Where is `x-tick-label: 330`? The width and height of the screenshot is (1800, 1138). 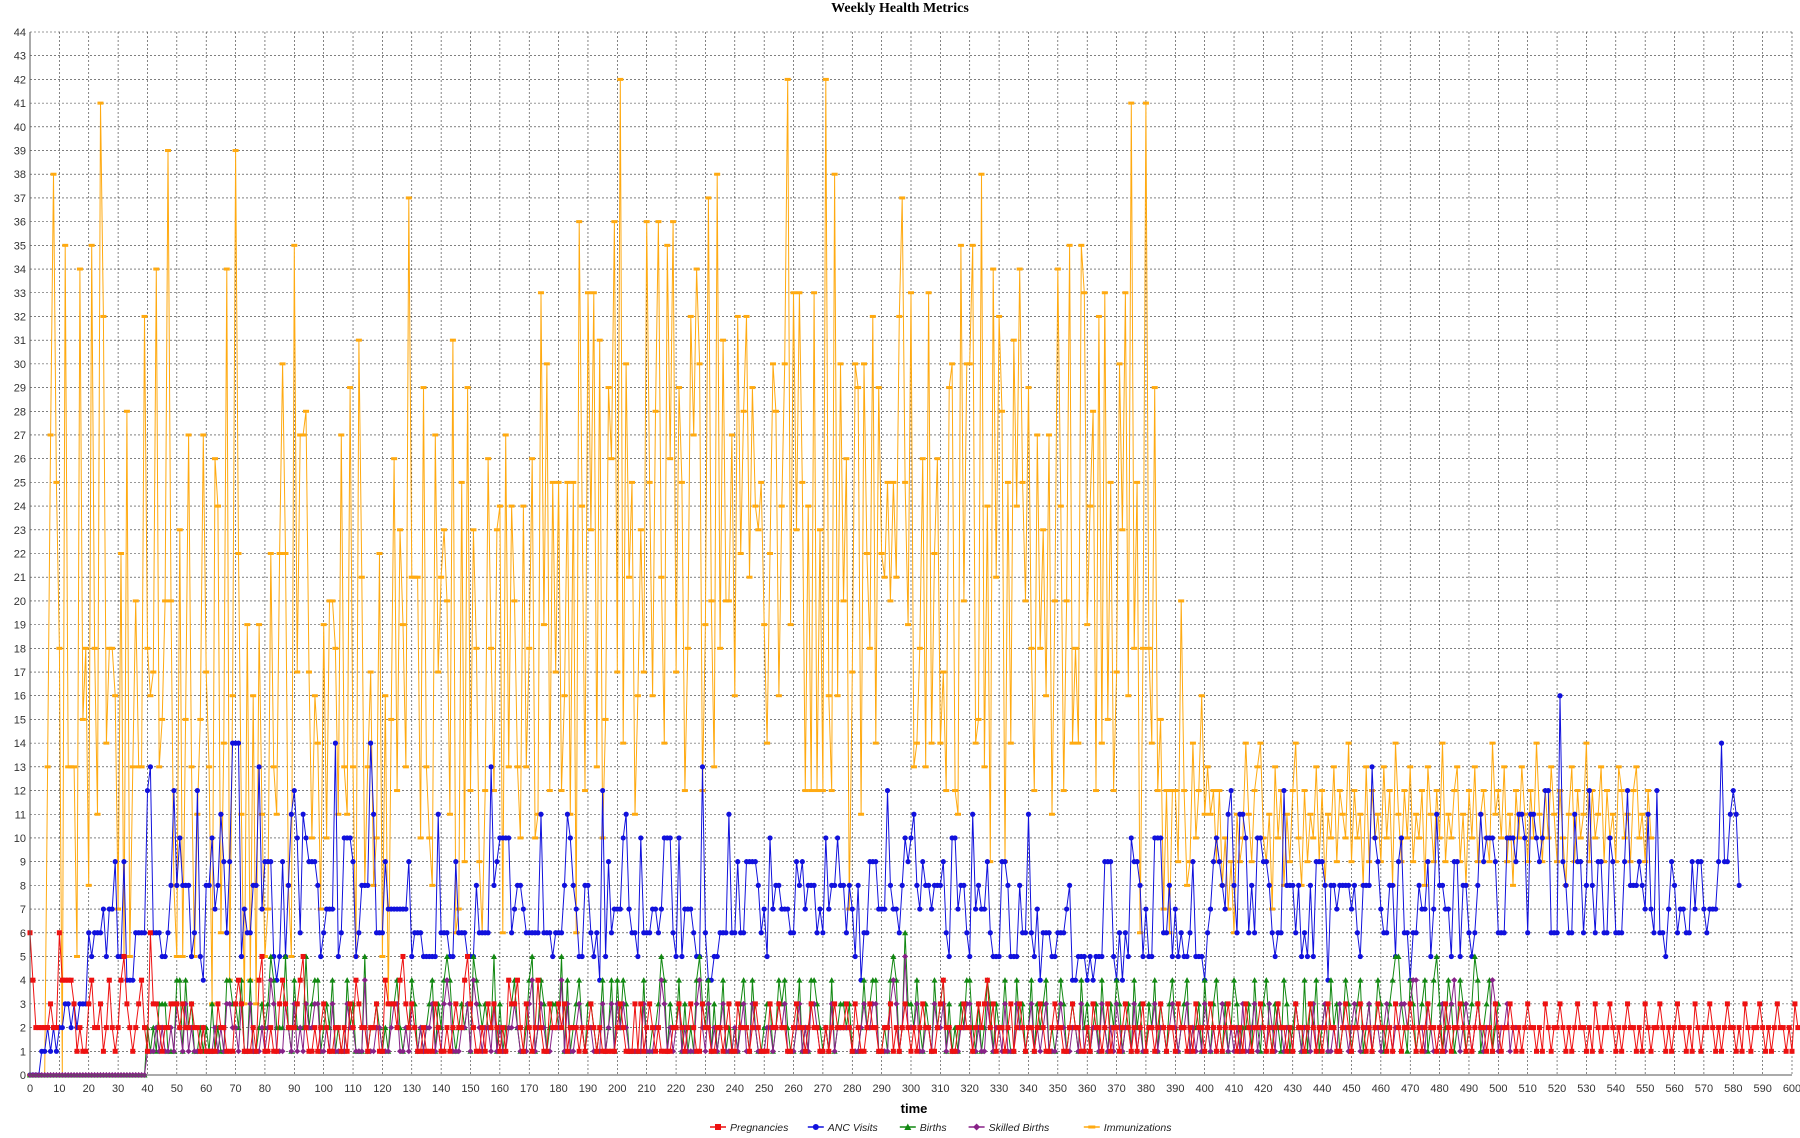
x-tick-label: 330 is located at coordinates (999, 1089).